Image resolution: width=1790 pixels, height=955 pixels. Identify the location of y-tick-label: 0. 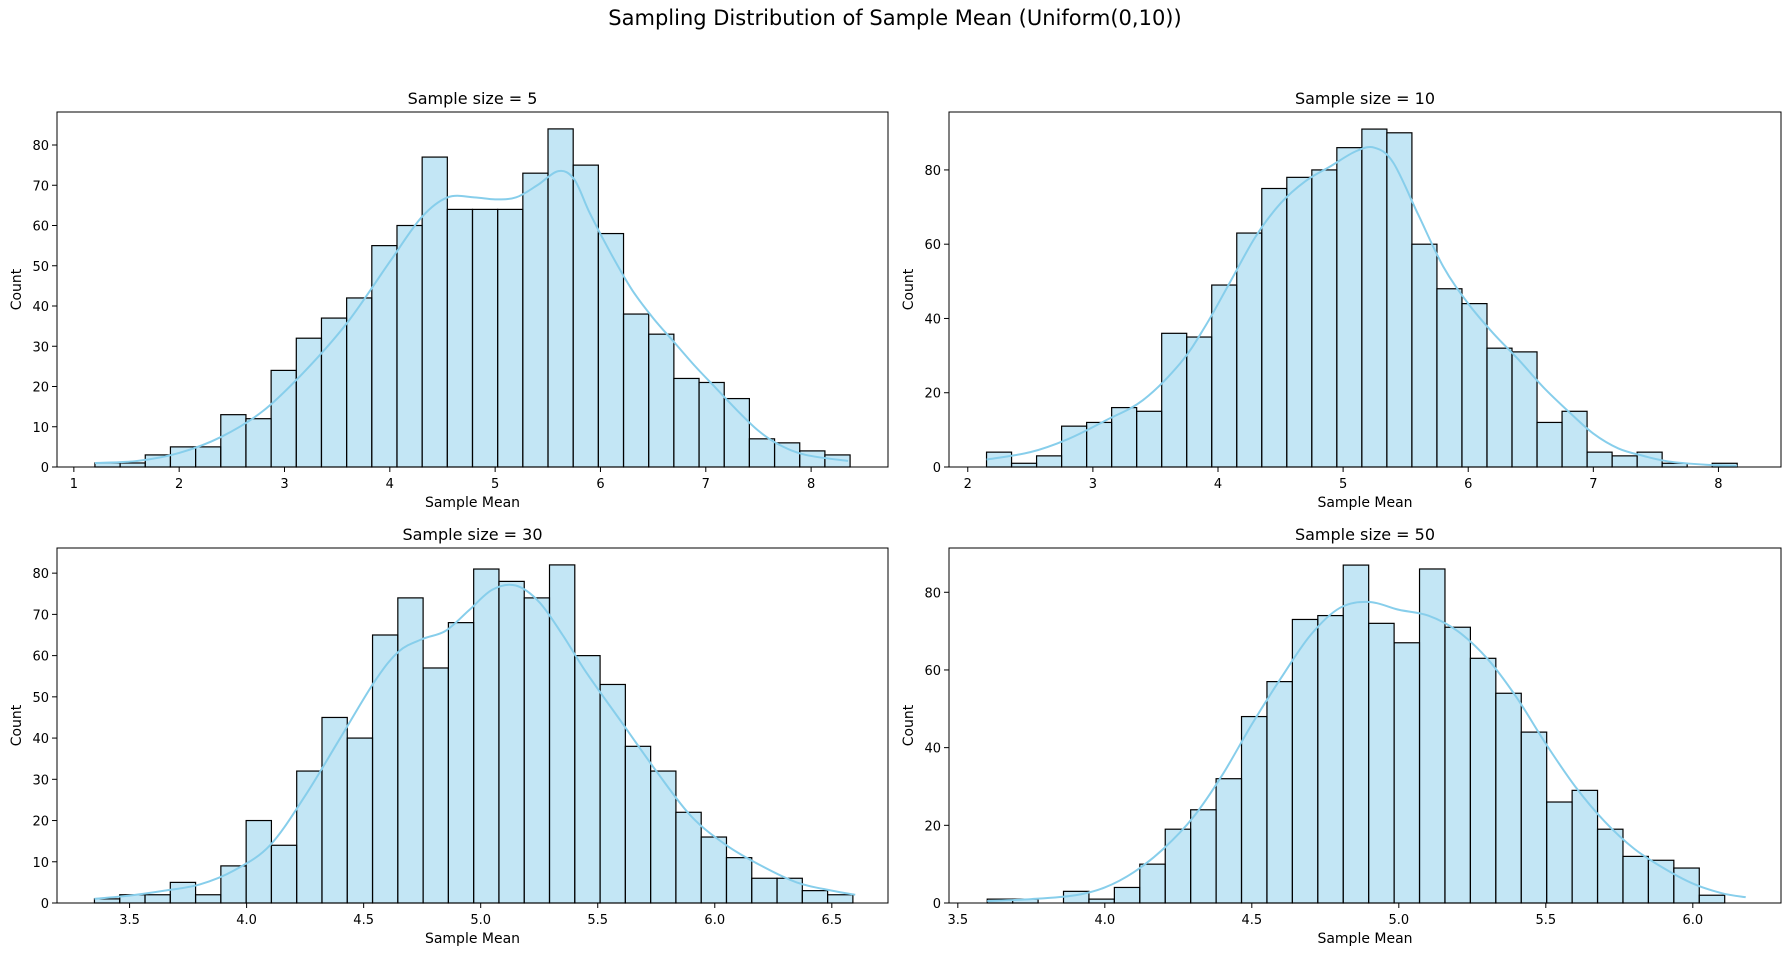
(45, 468).